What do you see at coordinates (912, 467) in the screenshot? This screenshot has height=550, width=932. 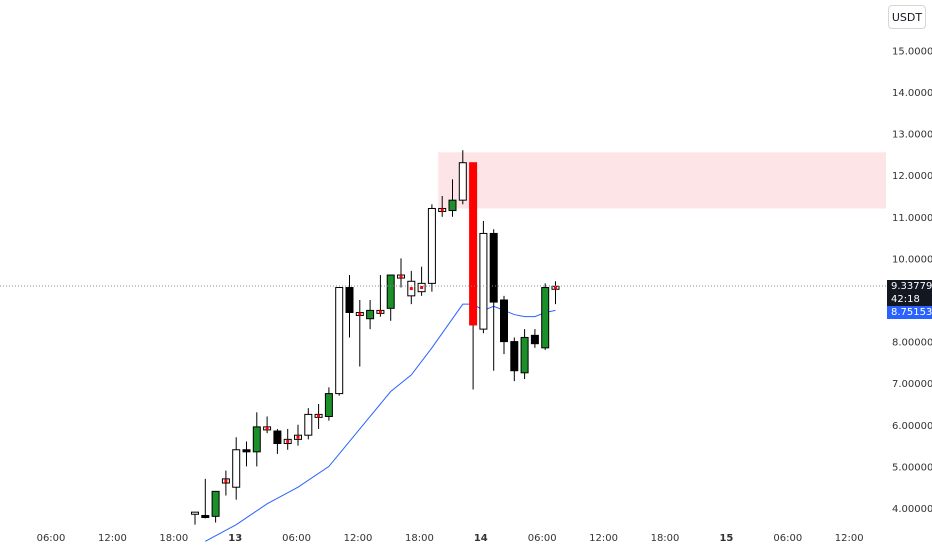 I see `price-tick-label: 5.00000` at bounding box center [912, 467].